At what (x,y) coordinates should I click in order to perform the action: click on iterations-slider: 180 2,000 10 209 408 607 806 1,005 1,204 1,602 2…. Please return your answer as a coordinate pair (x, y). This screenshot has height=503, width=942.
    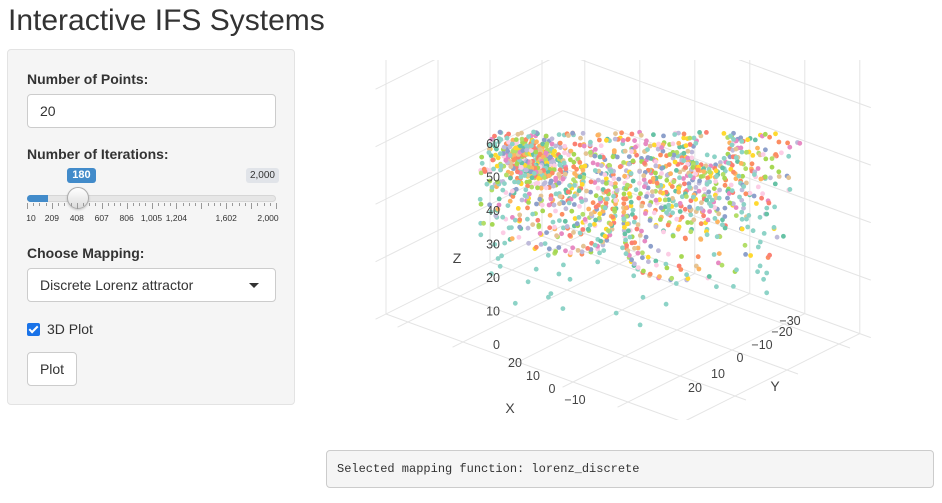
    Looking at the image, I should click on (152, 197).